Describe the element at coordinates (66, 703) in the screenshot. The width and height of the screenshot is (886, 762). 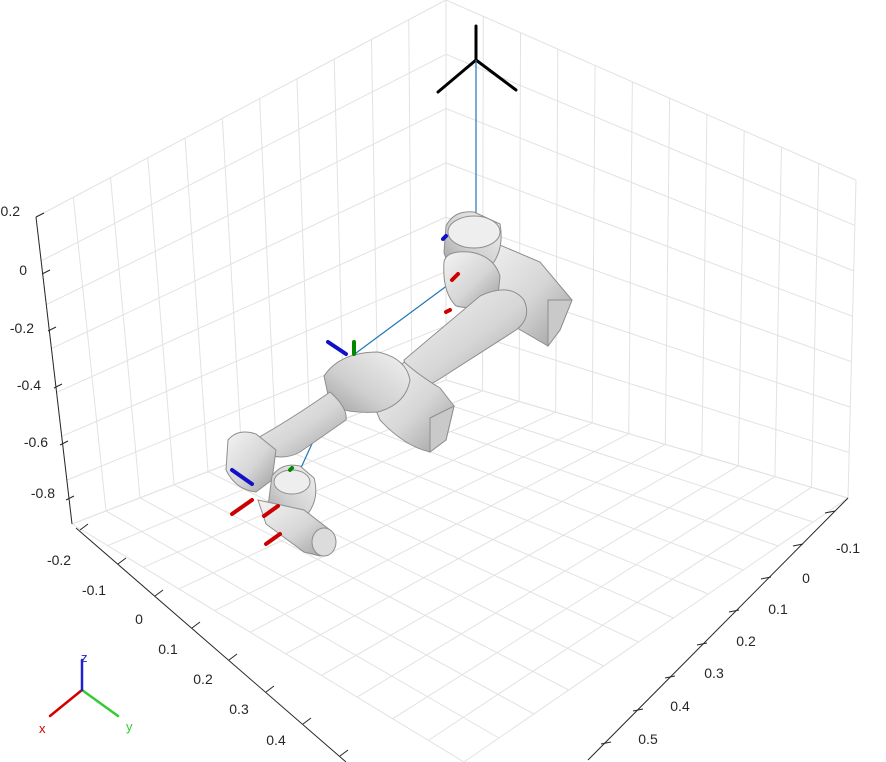
I see `triad-x-axis` at that location.